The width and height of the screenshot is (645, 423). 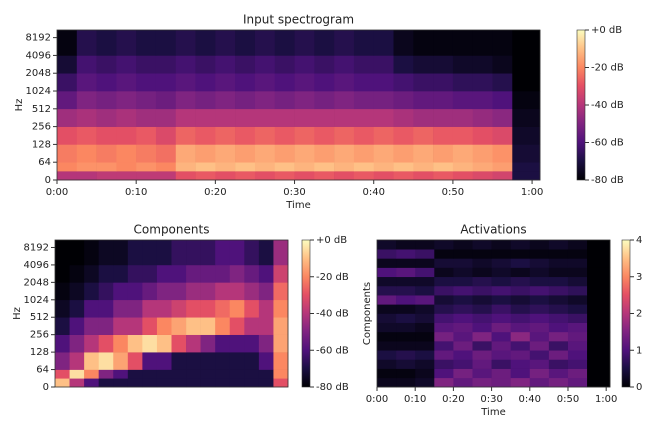 What do you see at coordinates (57, 192) in the screenshot?
I see `x-tick-label: 0:00` at bounding box center [57, 192].